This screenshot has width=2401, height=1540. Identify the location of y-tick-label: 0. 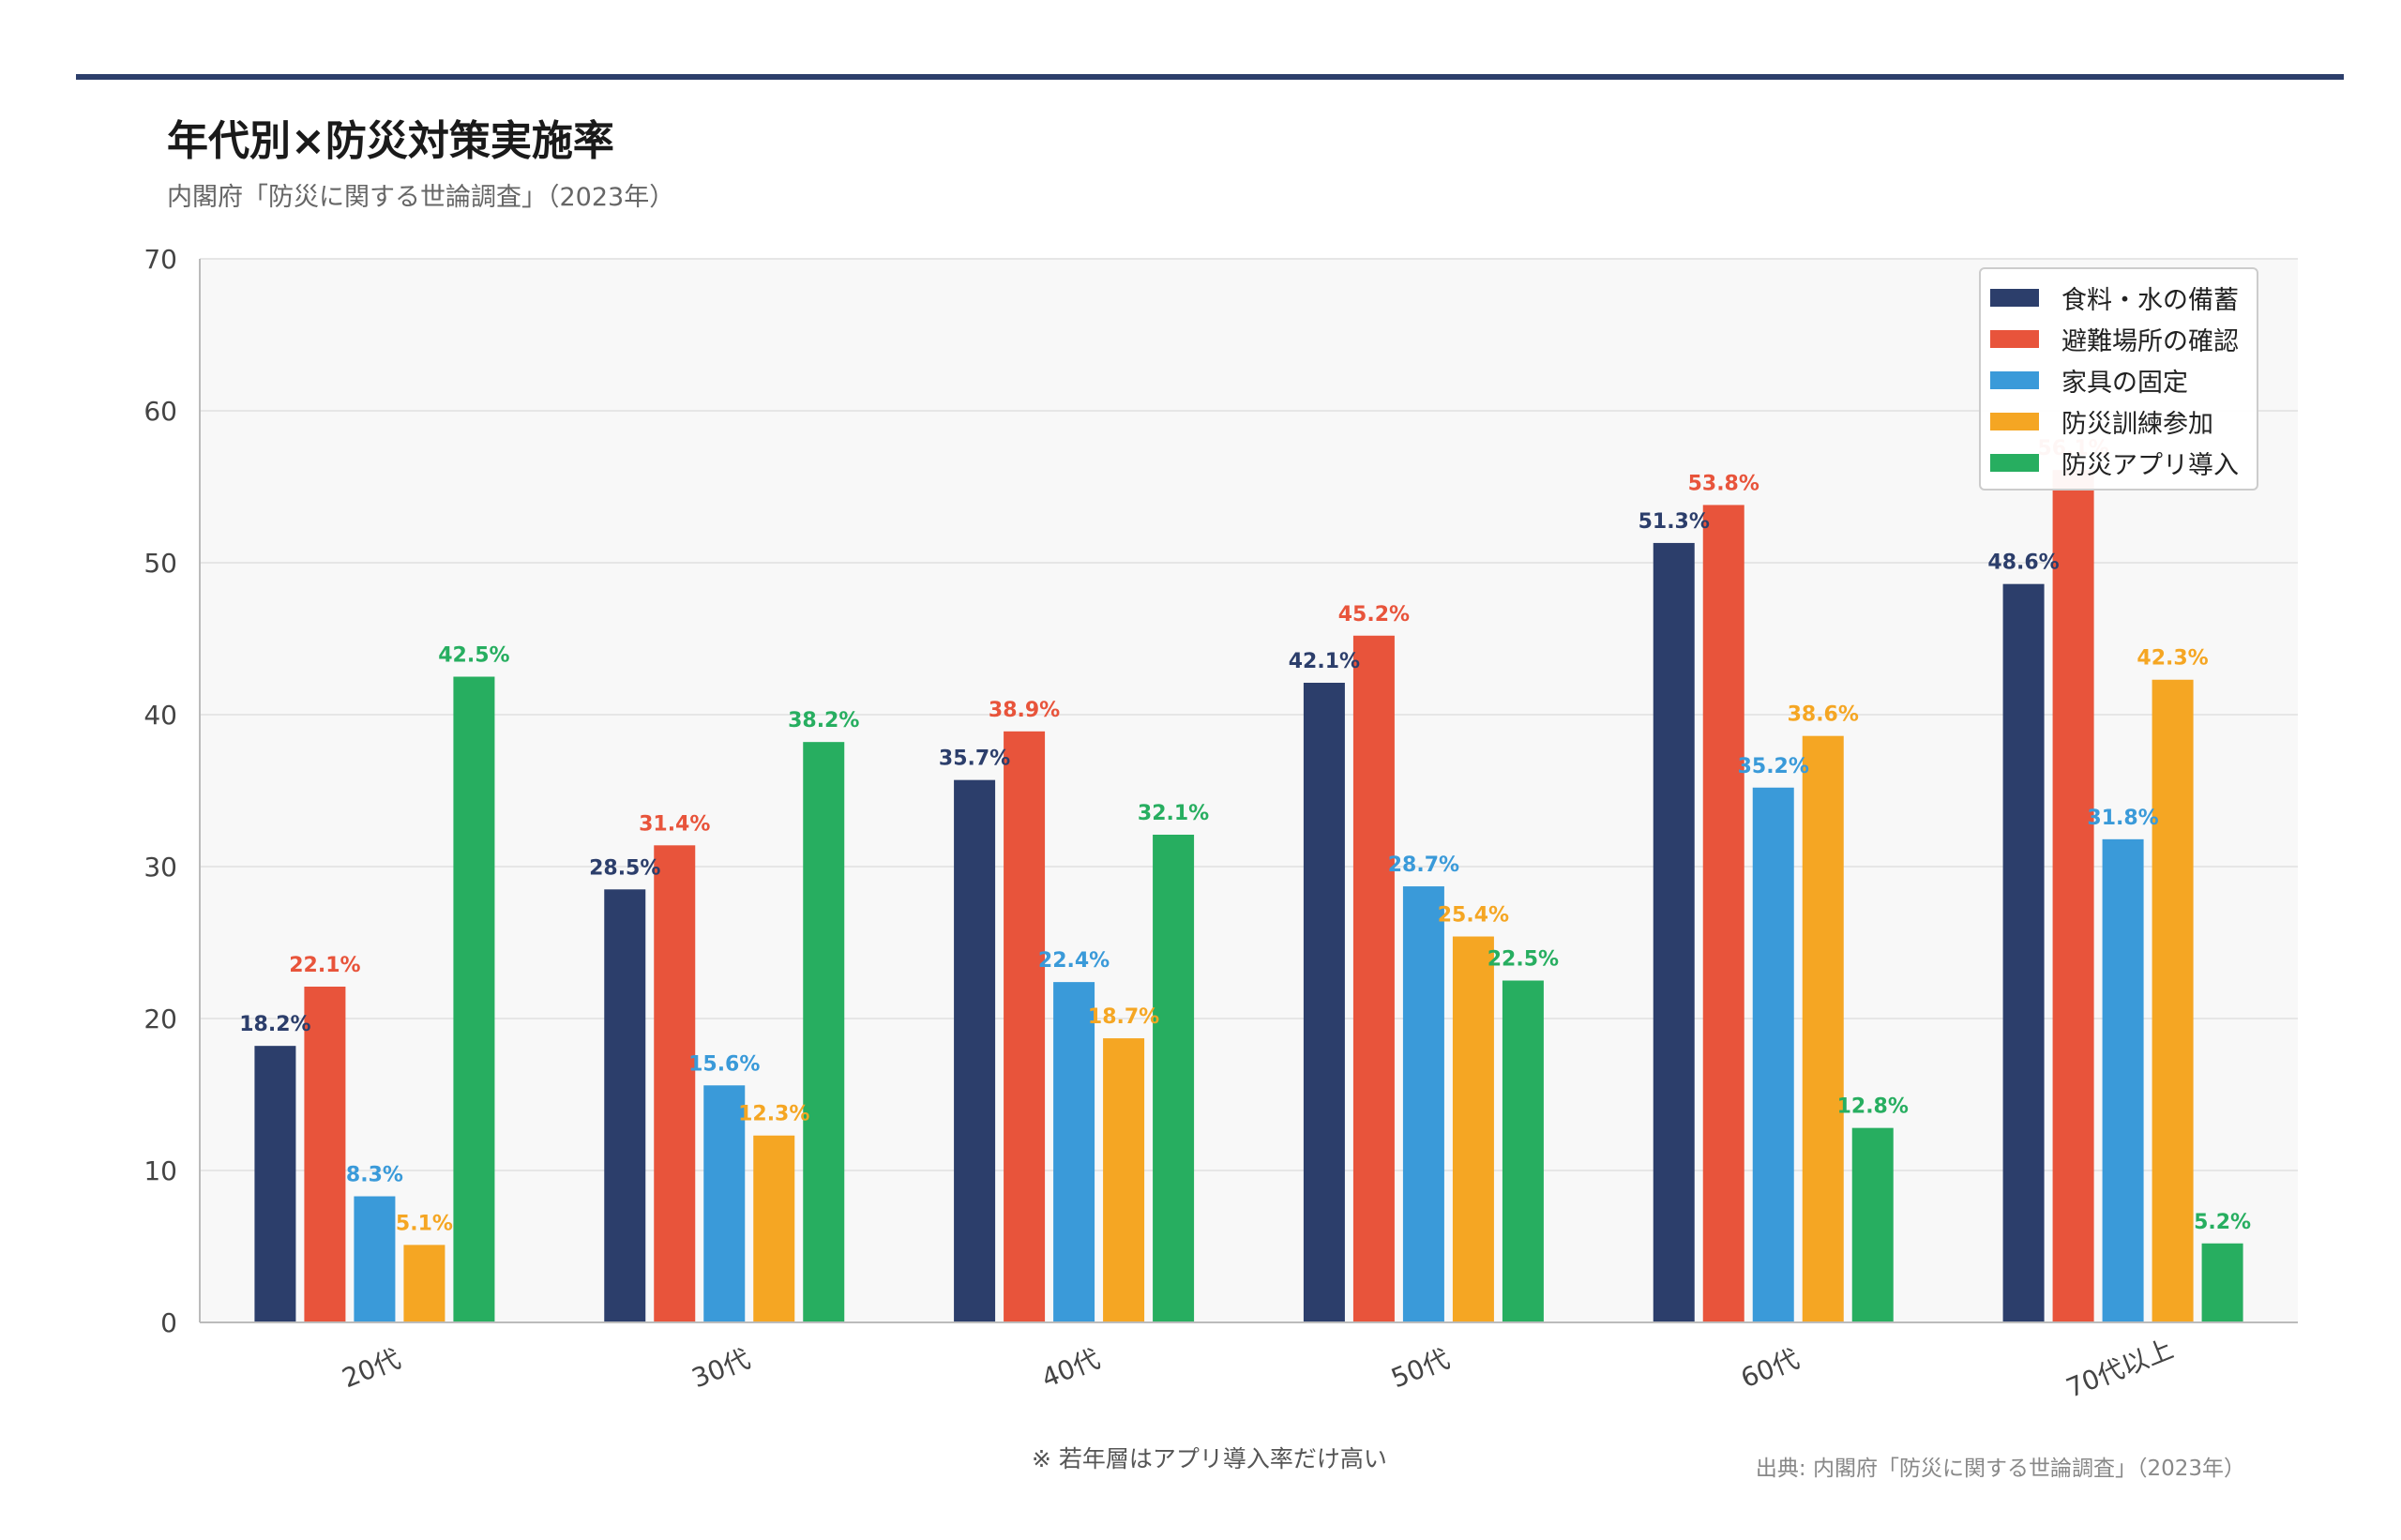
(168, 1322).